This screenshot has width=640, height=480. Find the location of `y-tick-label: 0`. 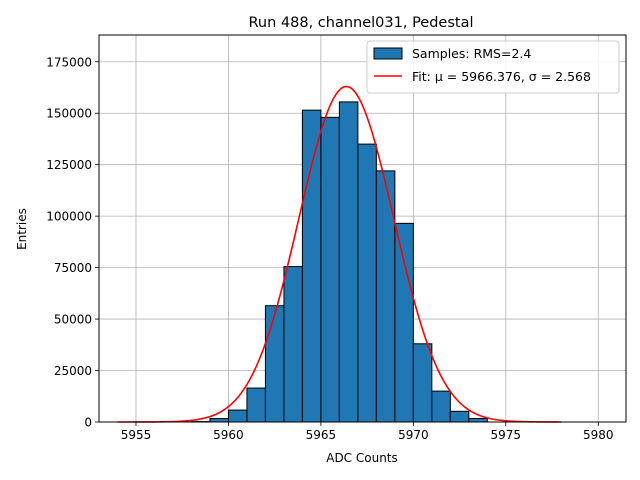

y-tick-label: 0 is located at coordinates (88, 423).